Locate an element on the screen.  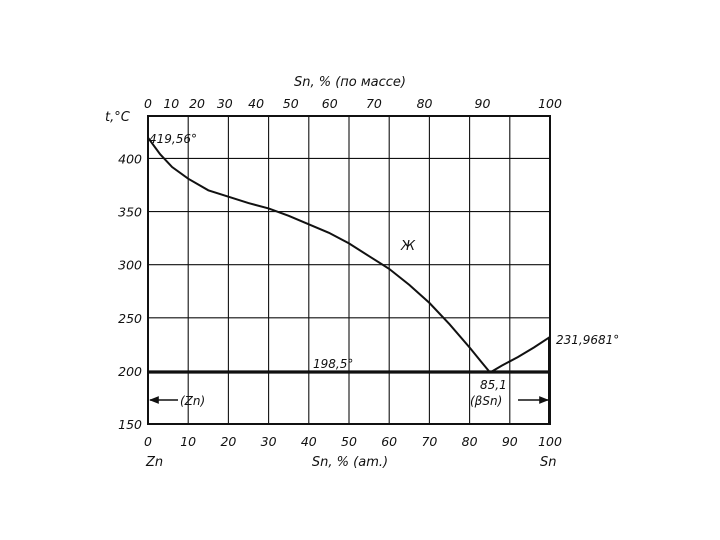
eutectic-composition-label: 85,1 is located at coordinates (493, 385).